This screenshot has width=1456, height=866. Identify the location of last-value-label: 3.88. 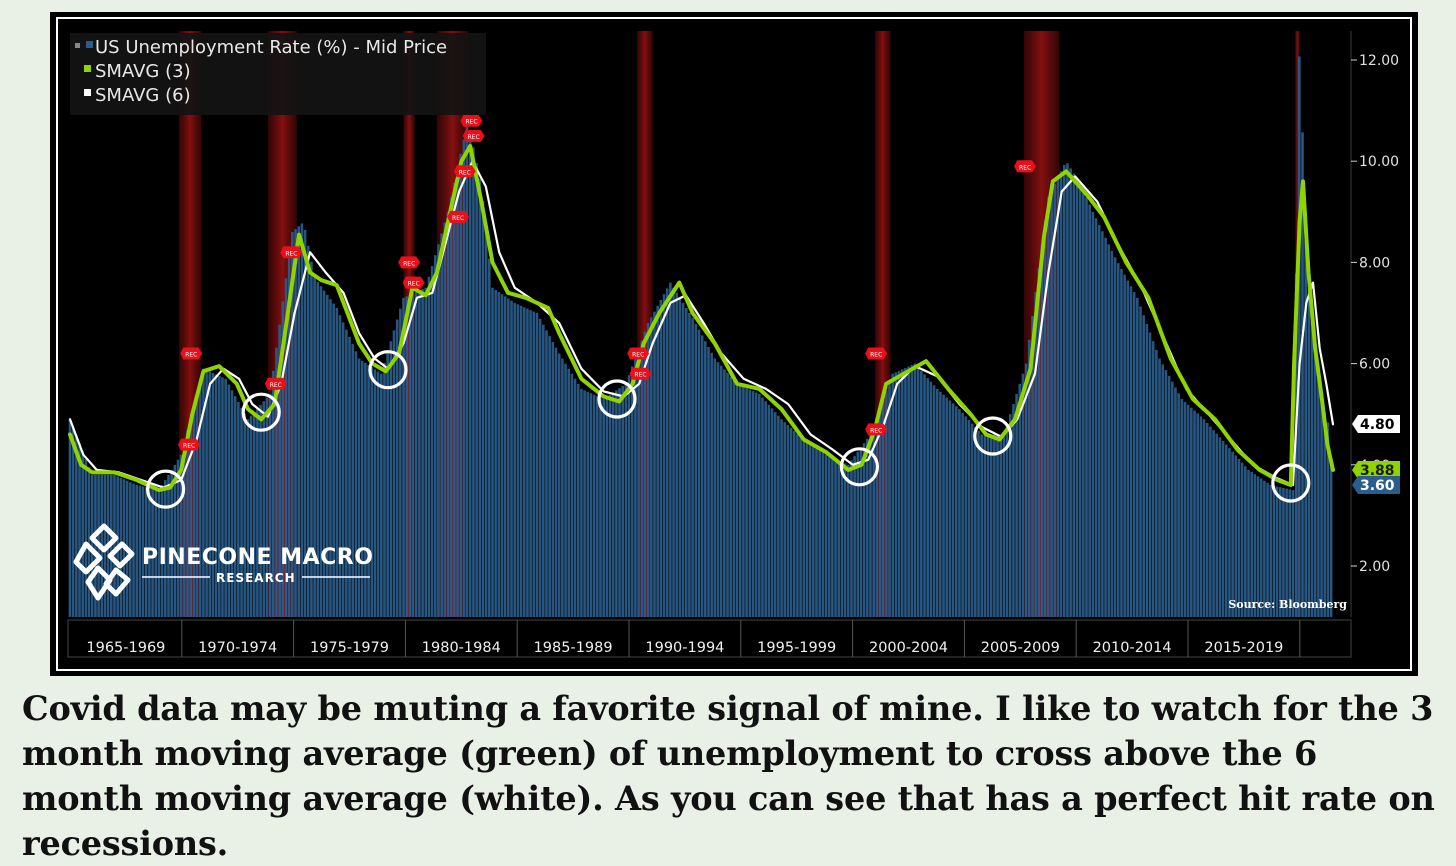
(1377, 471).